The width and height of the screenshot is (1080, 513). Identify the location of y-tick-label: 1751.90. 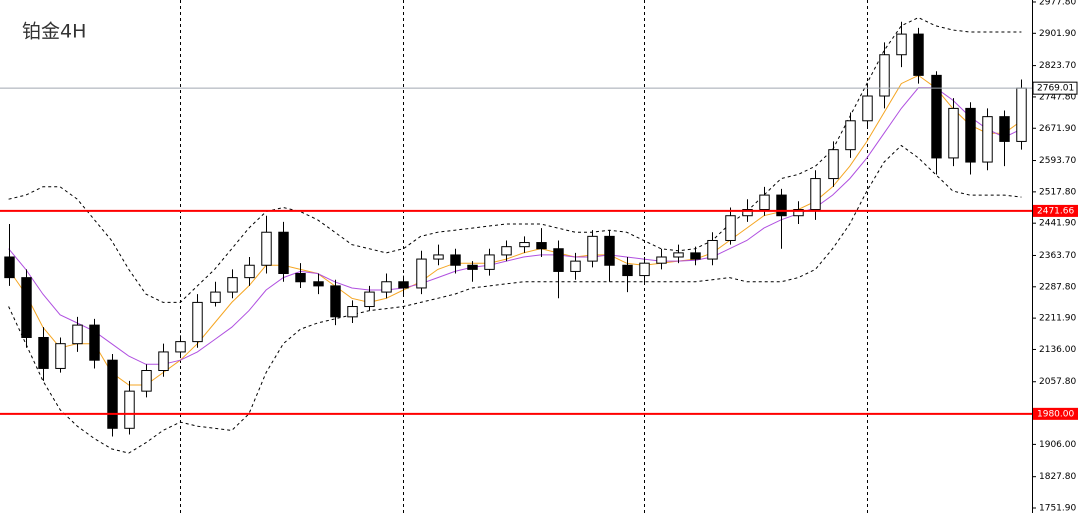
(1057, 508).